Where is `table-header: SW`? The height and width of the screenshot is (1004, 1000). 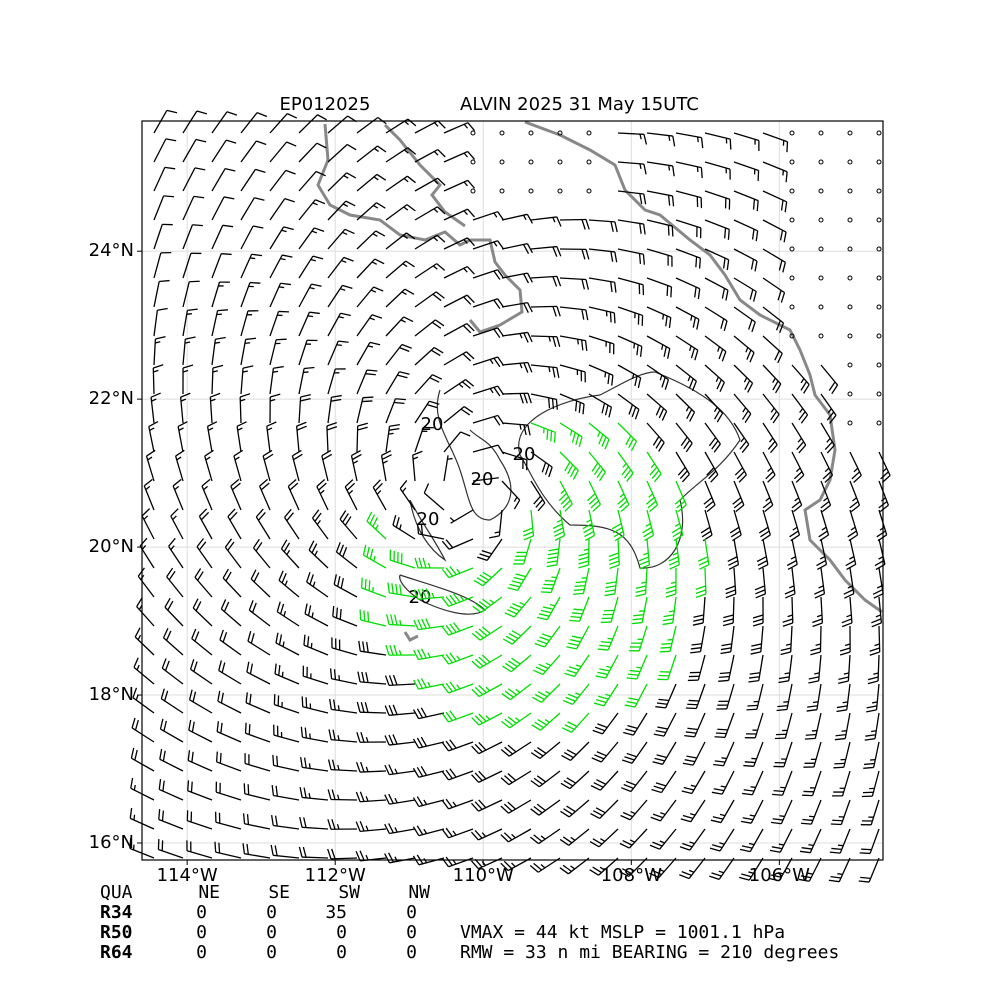
table-header: SW is located at coordinates (349, 892).